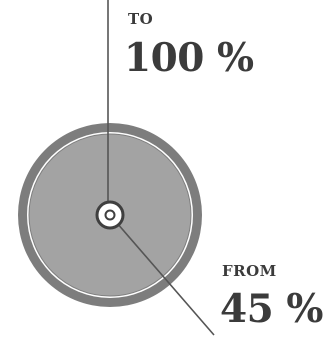 This screenshot has width=325, height=342. I want to click on to-value: 100 %, so click(189, 58).